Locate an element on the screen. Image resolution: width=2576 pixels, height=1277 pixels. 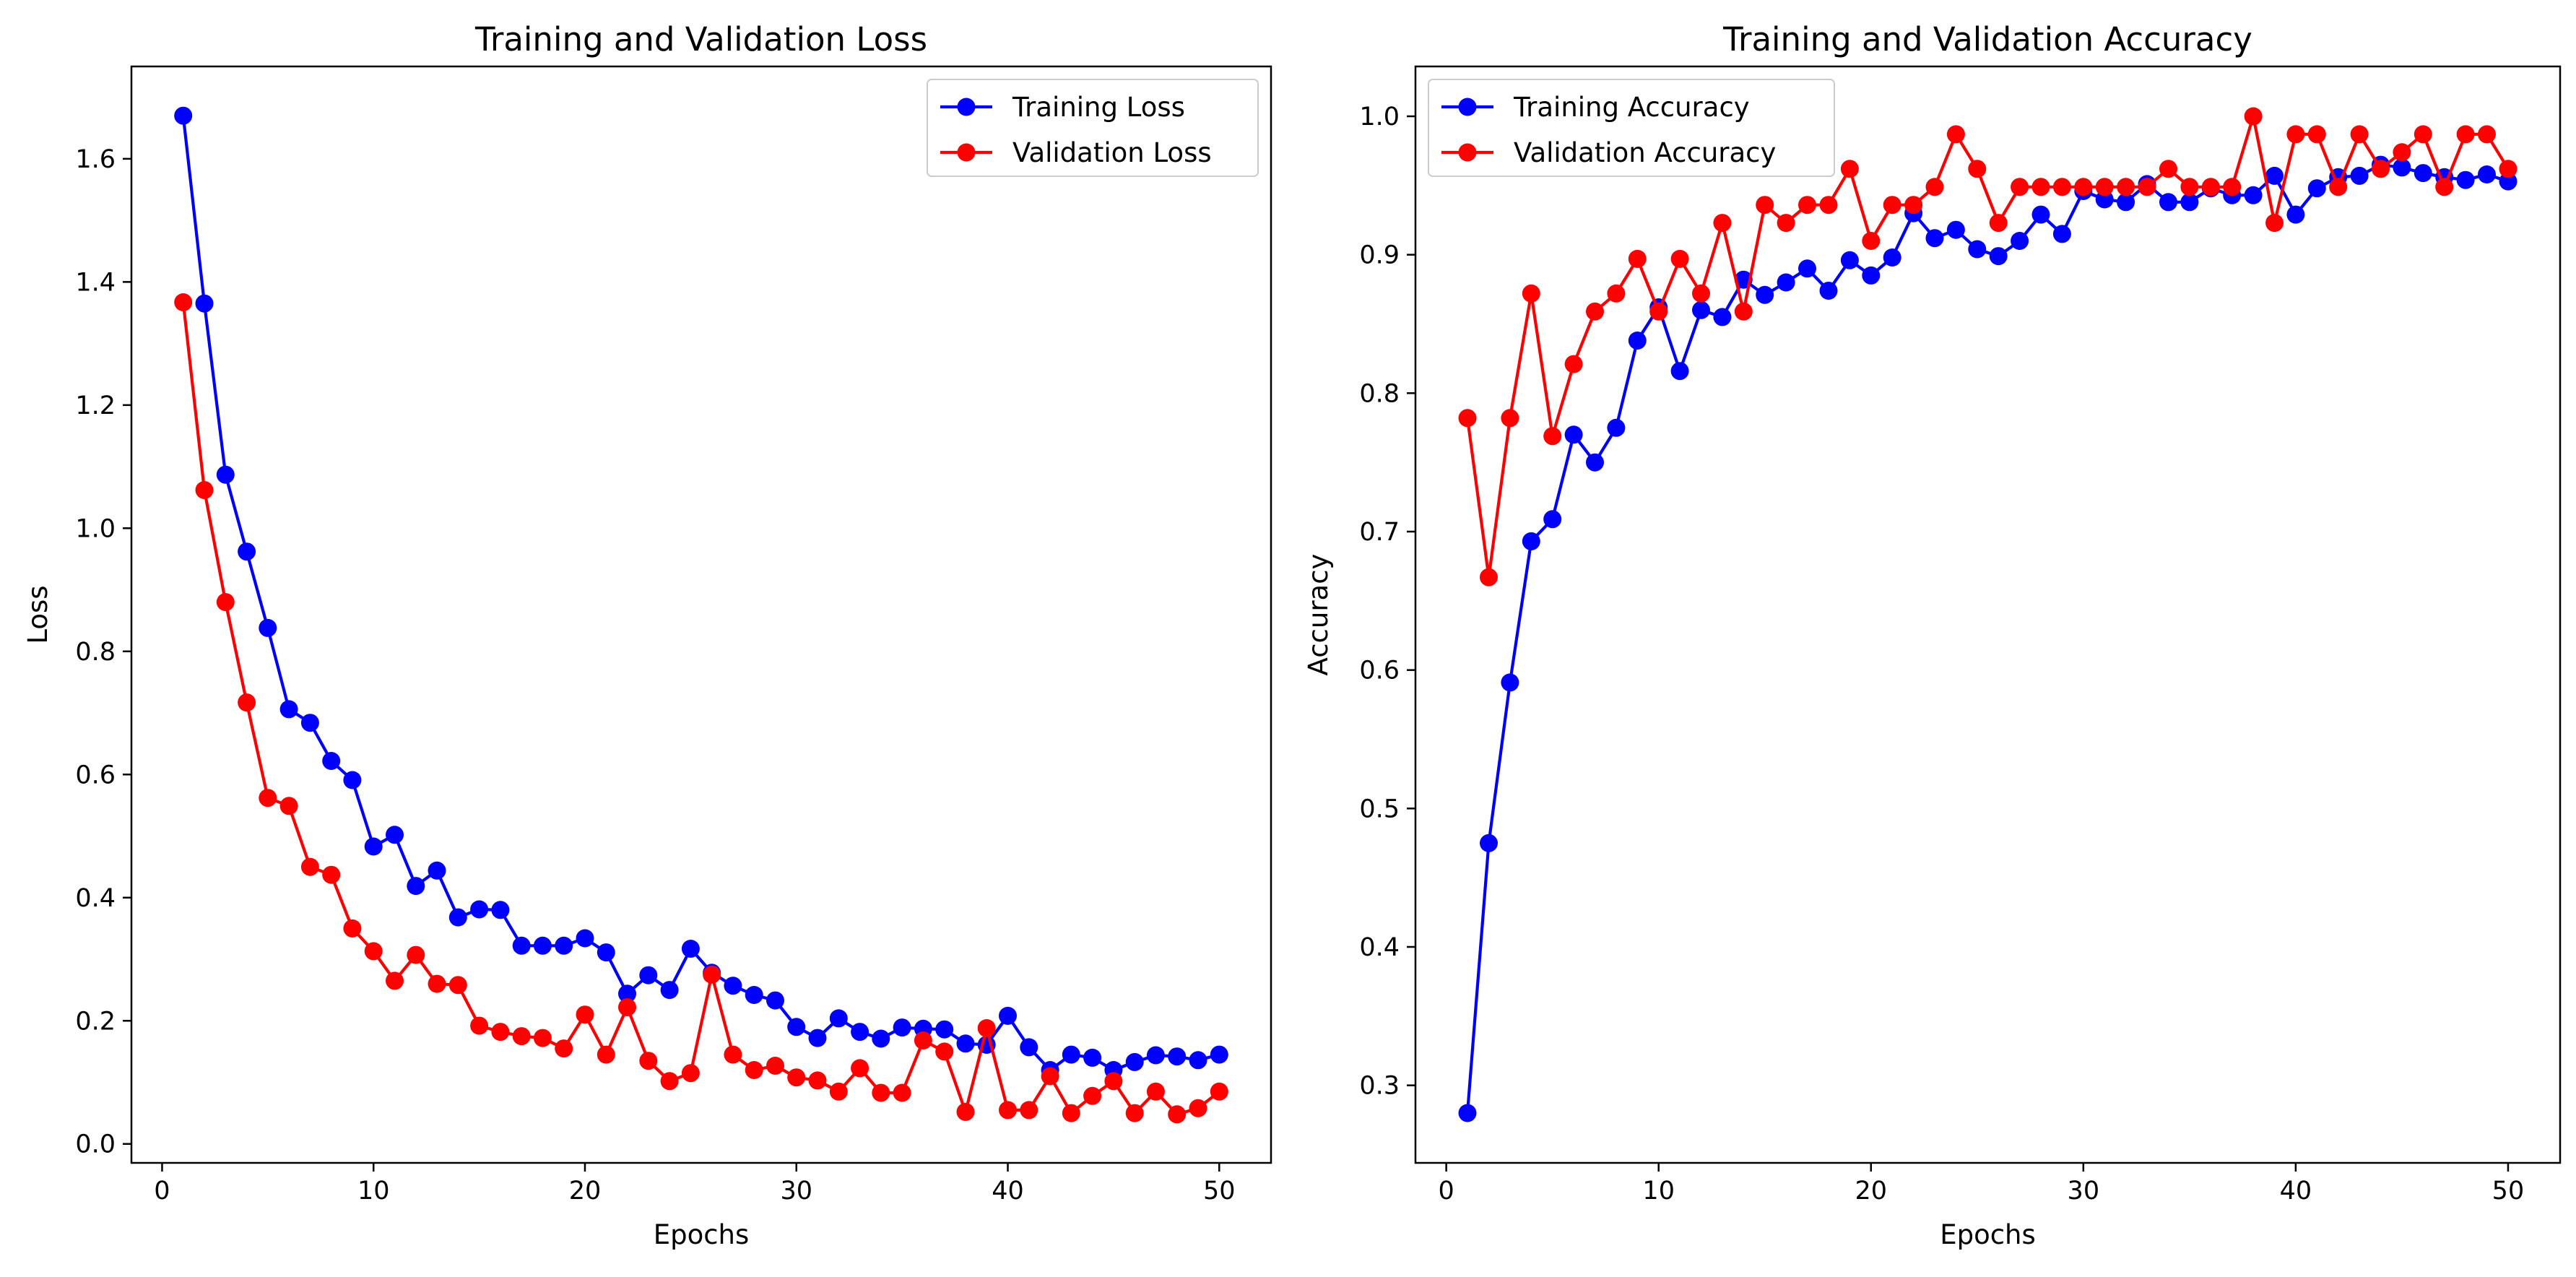
x-axis-label: Epochs is located at coordinates (1988, 1234).